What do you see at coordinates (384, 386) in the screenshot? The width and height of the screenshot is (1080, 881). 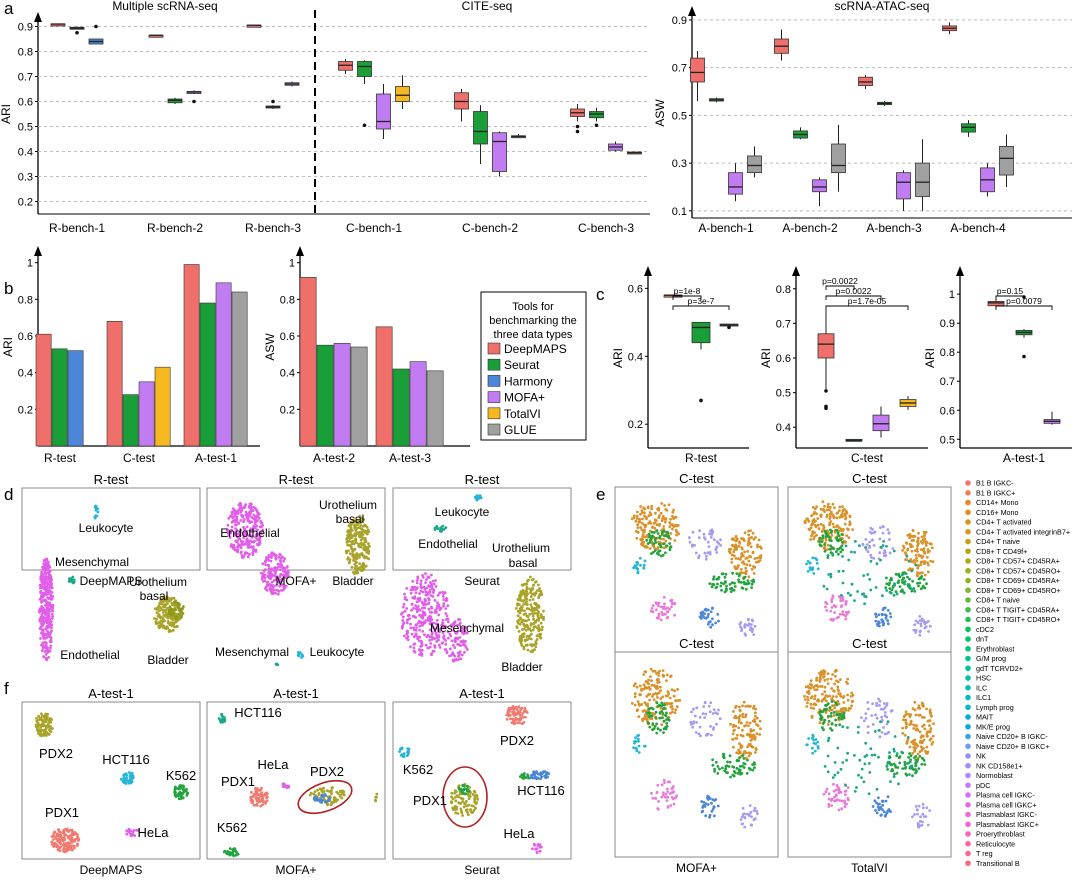 I see `b2-bar` at bounding box center [384, 386].